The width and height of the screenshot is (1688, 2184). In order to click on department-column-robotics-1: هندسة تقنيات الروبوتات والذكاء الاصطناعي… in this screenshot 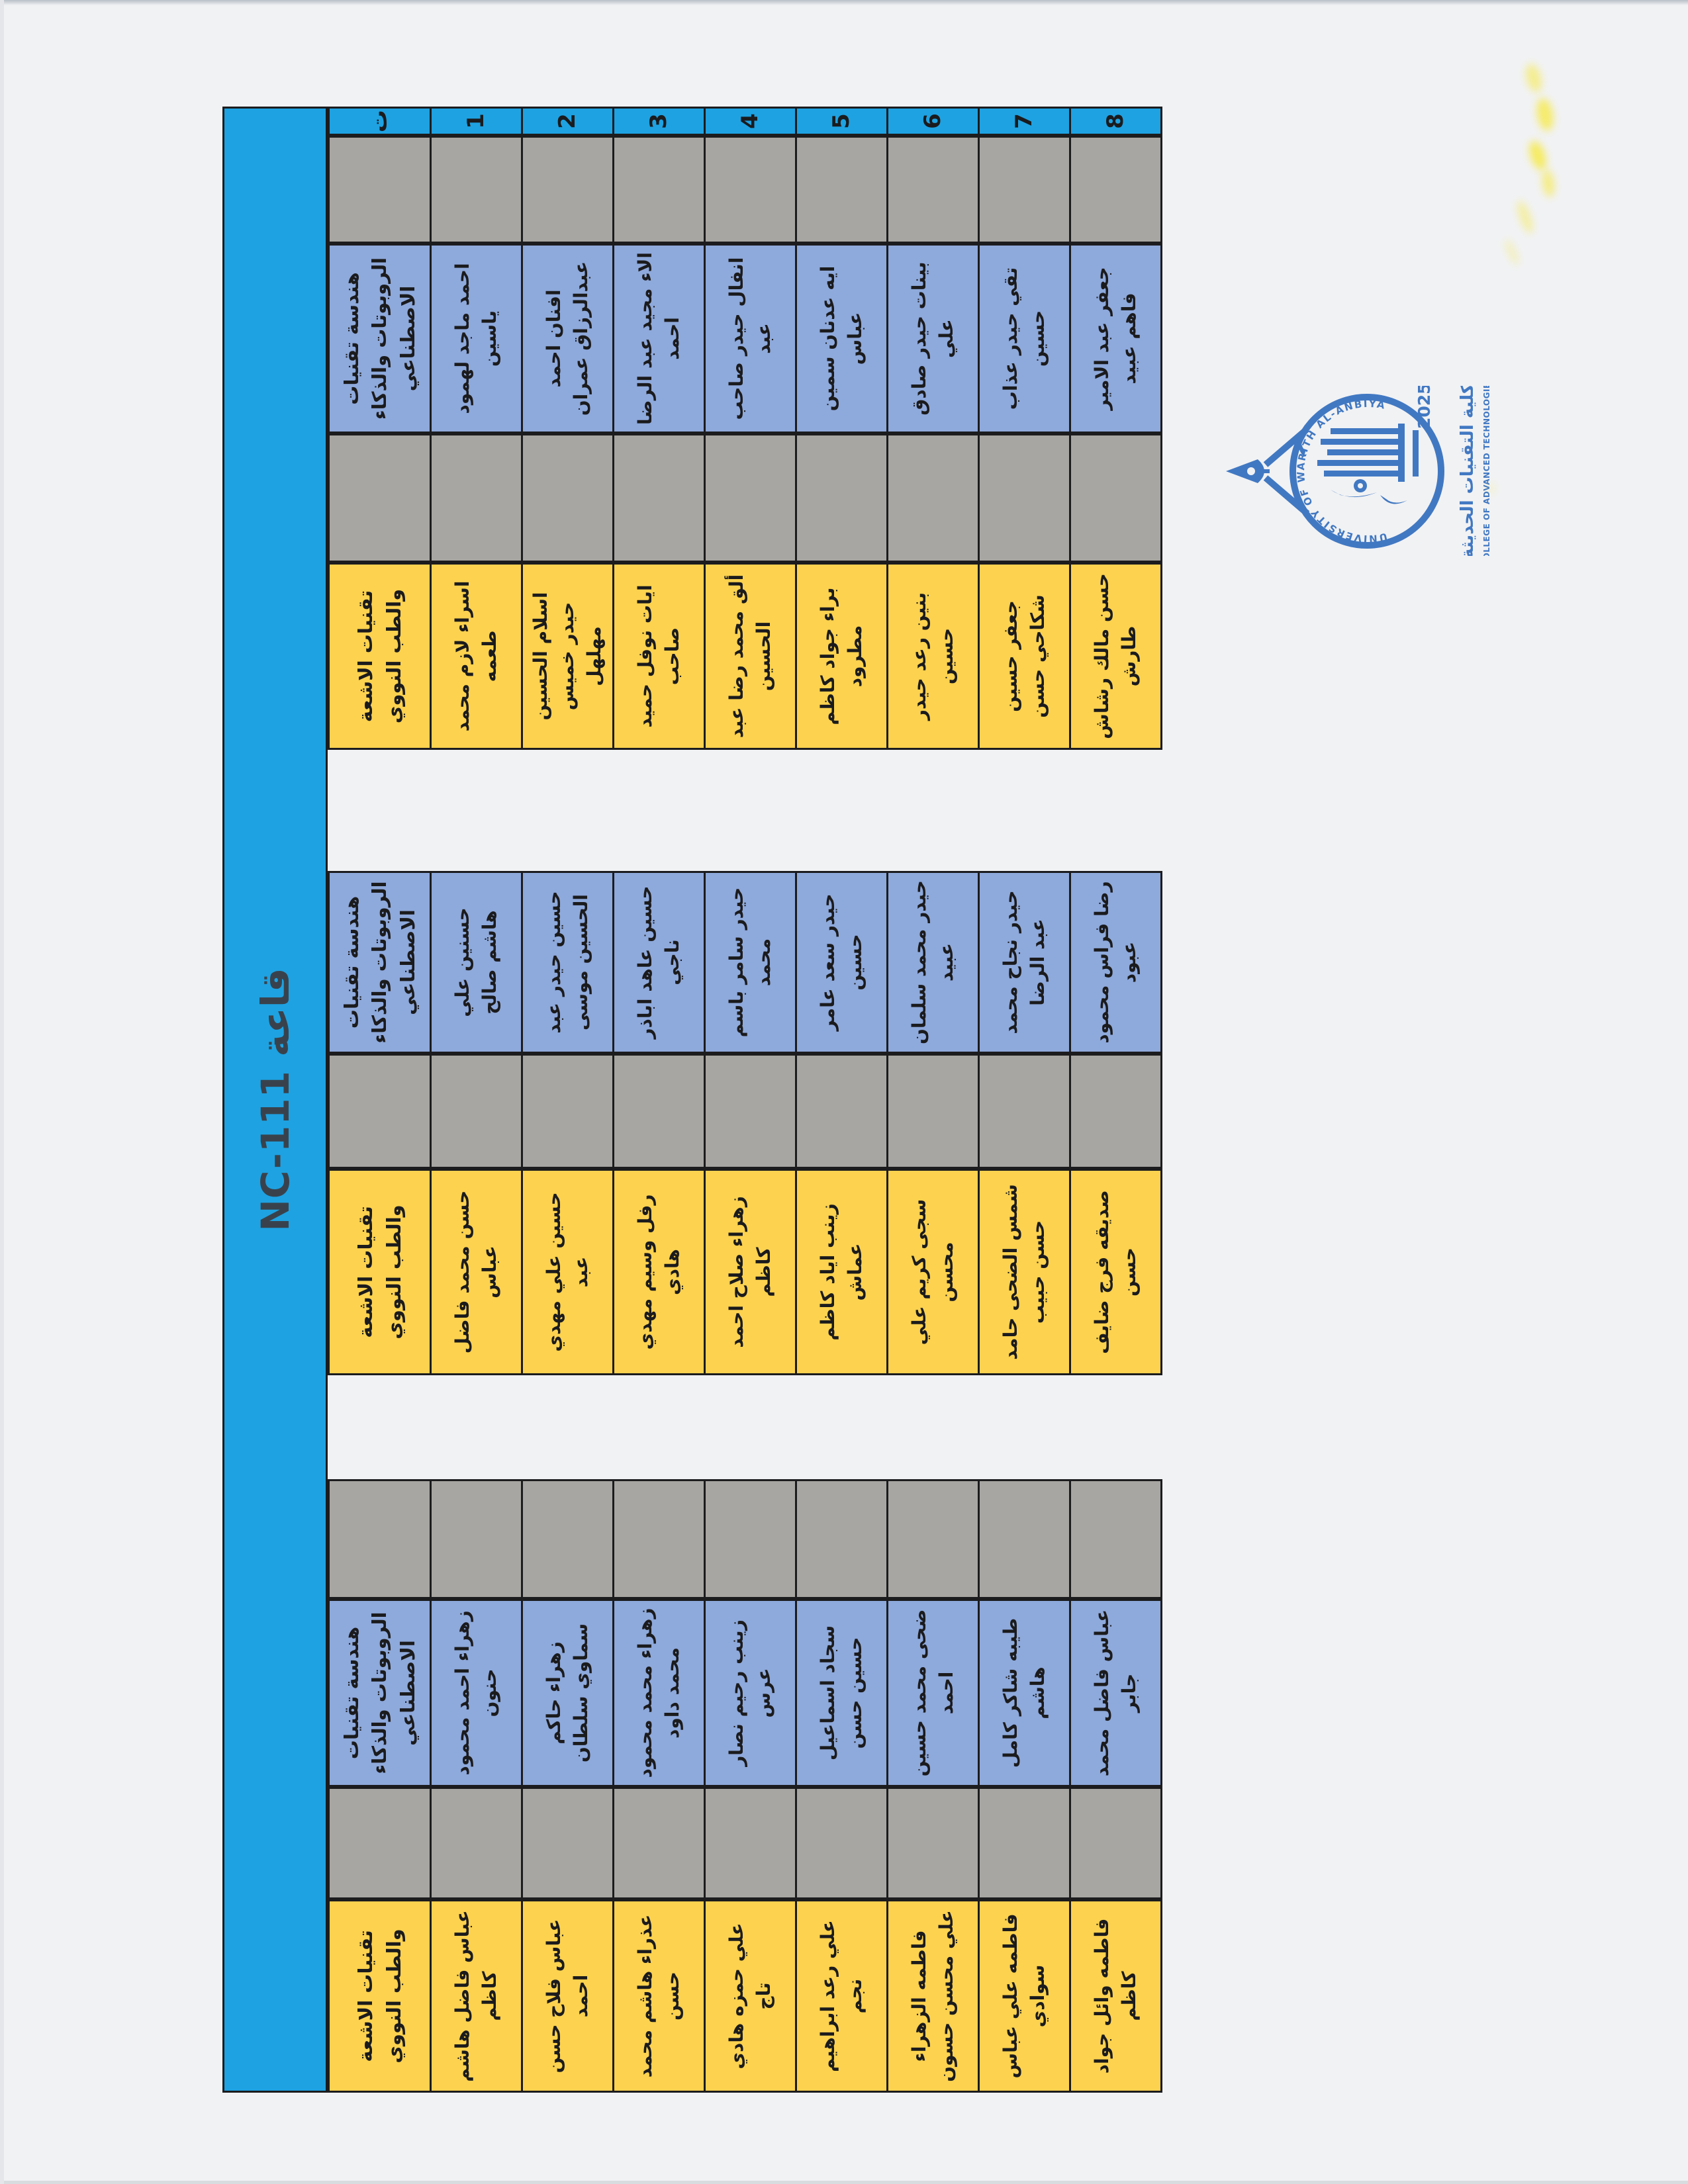, I will do `click(745, 338)`.